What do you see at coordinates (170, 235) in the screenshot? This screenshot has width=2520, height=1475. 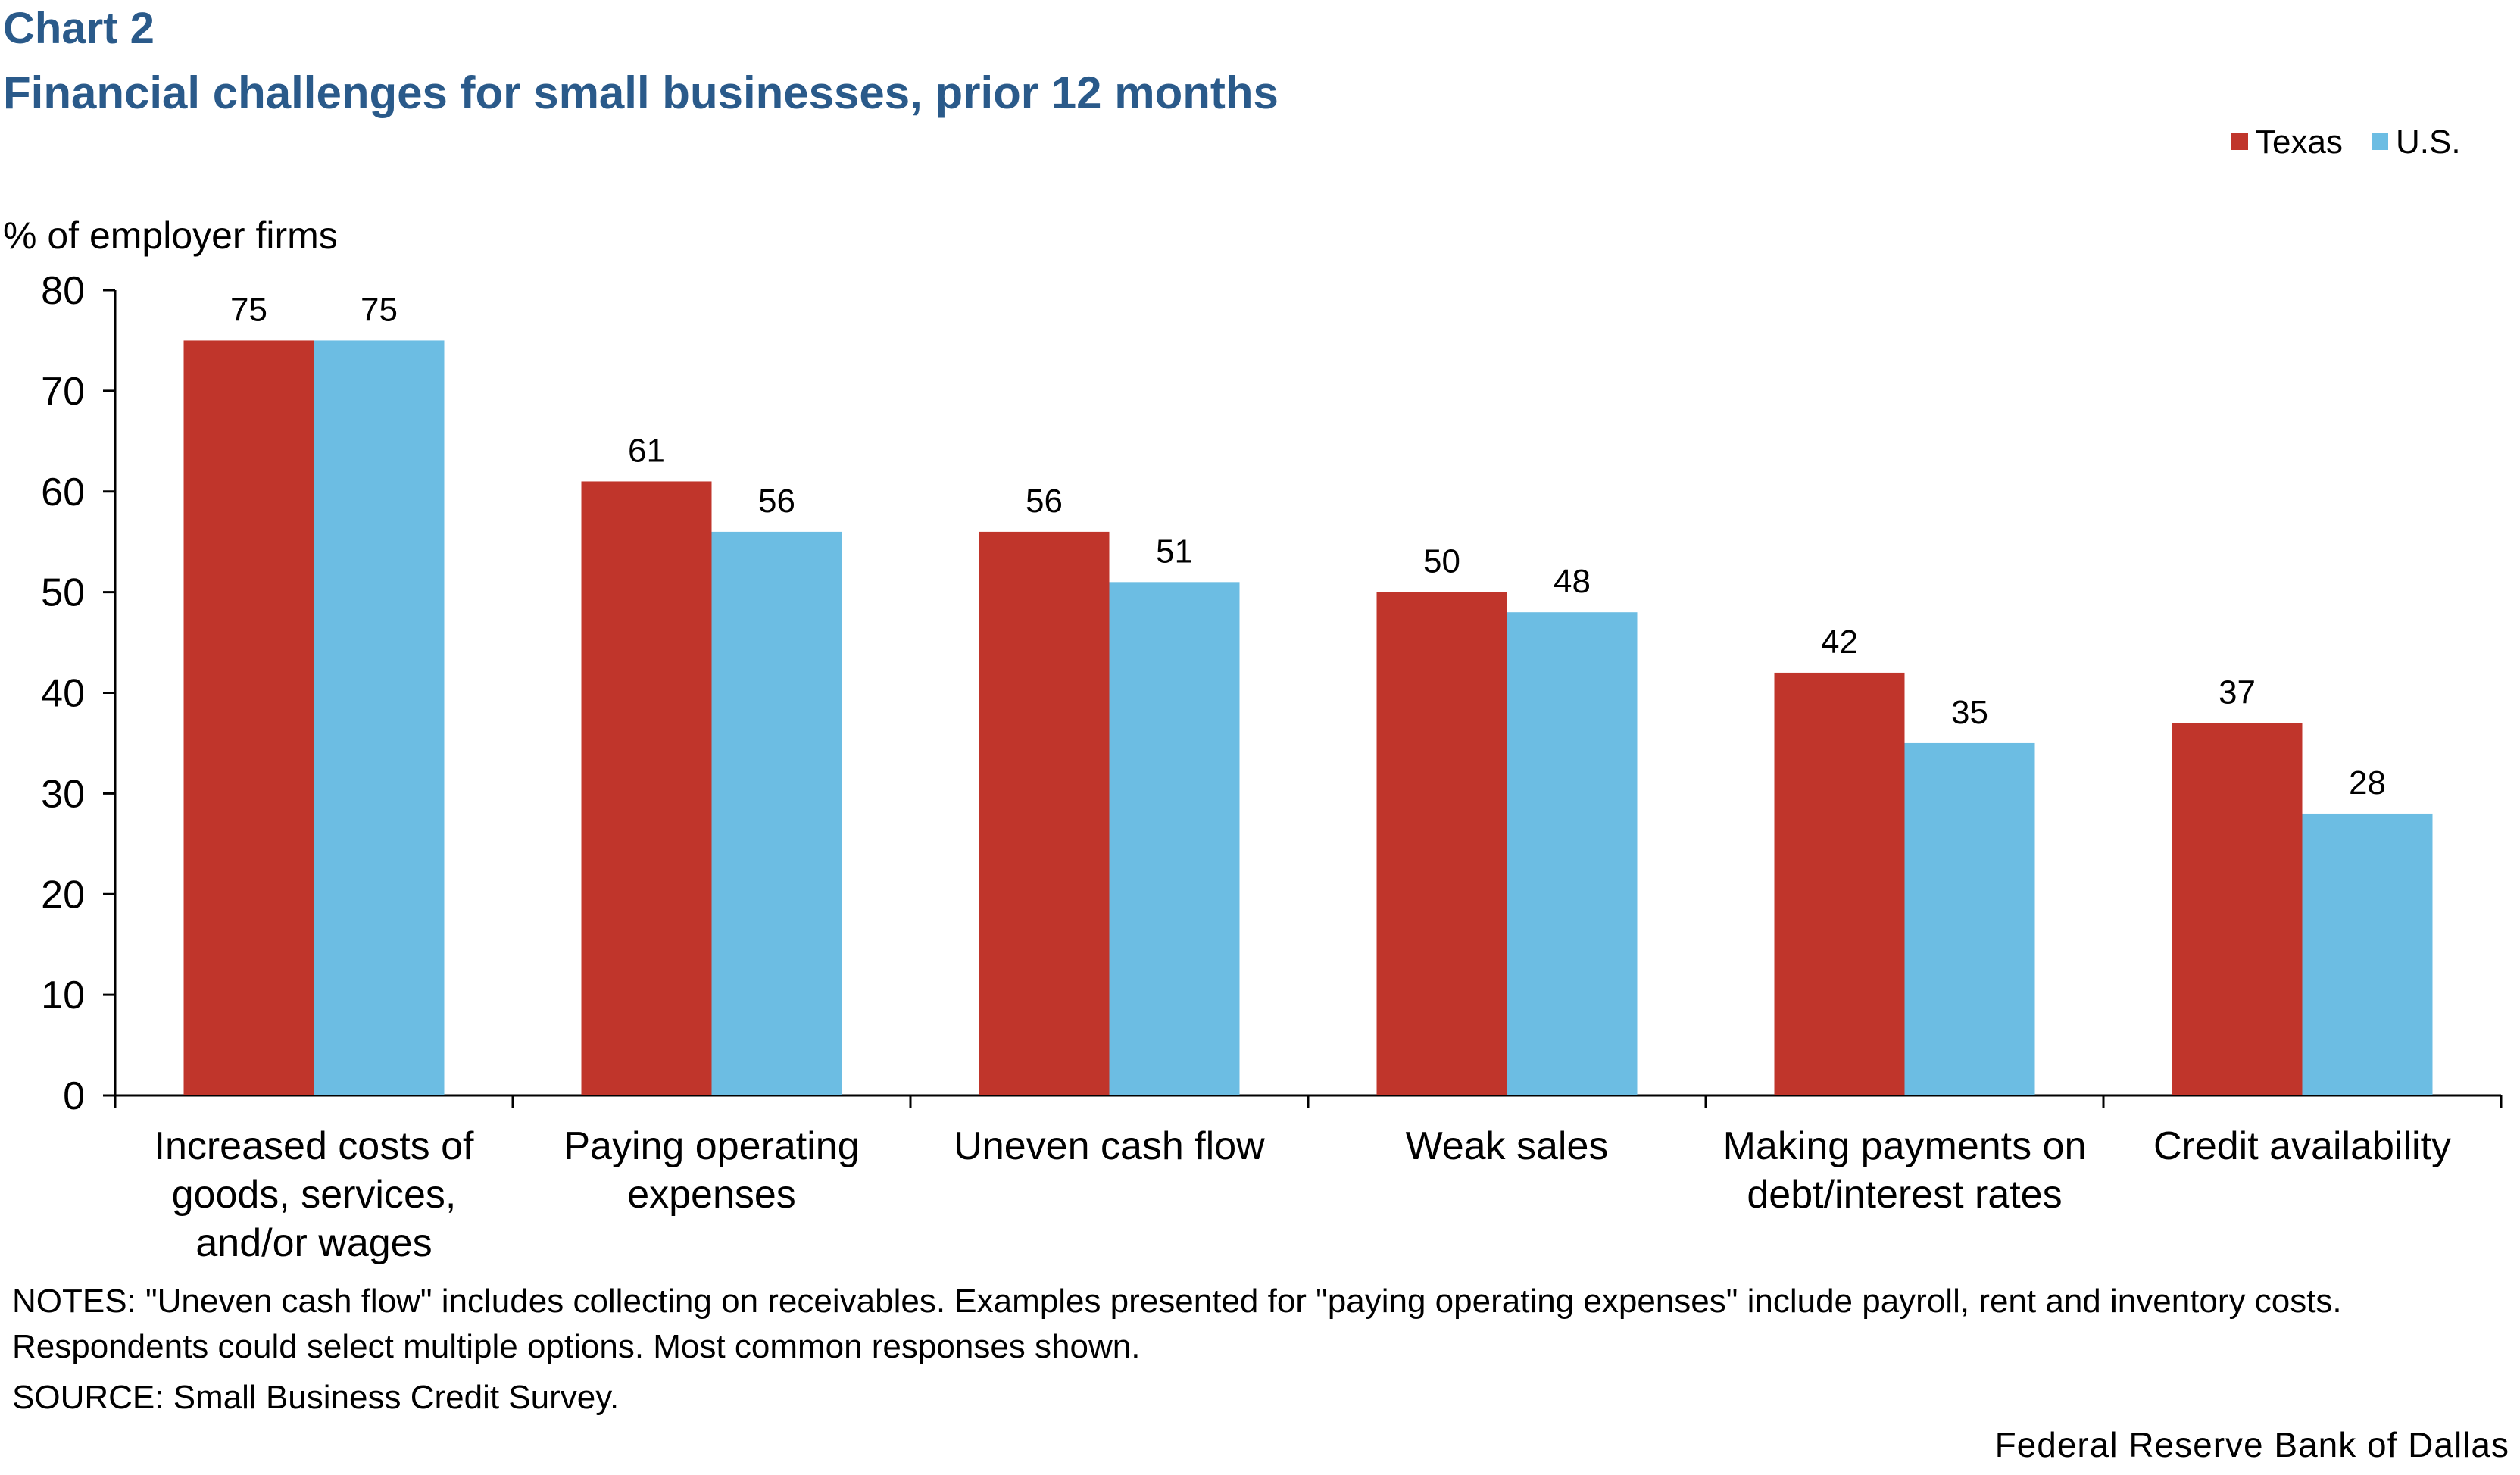 I see `y-axis-label: % of employer firms` at bounding box center [170, 235].